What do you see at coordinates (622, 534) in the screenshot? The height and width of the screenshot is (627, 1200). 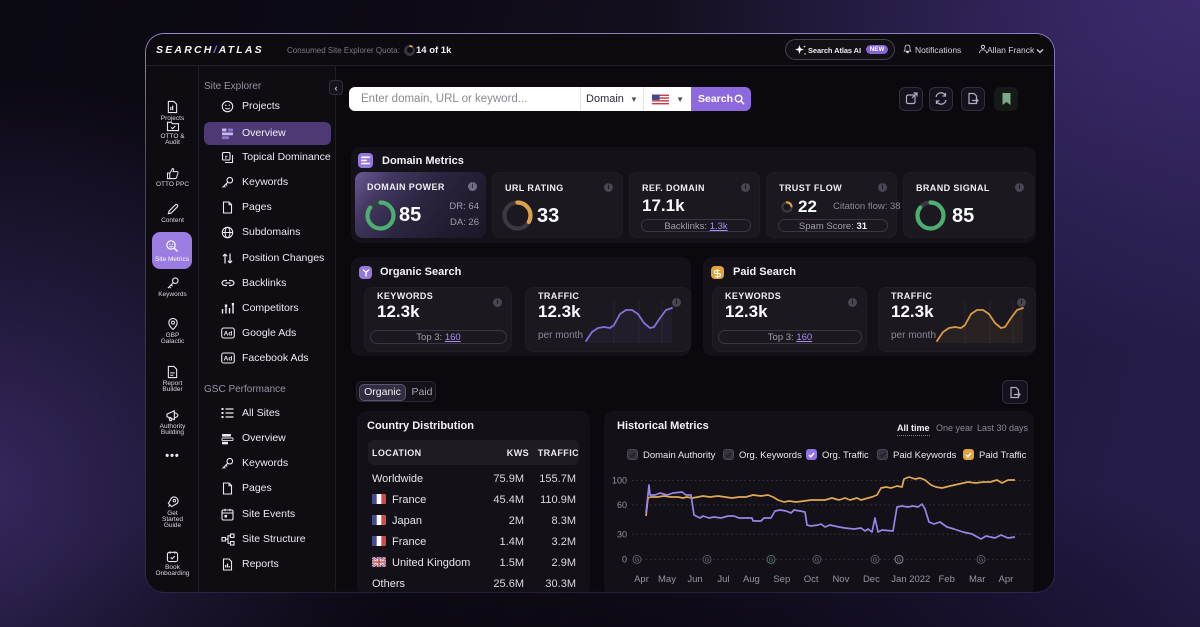 I see `svg-text: 30` at bounding box center [622, 534].